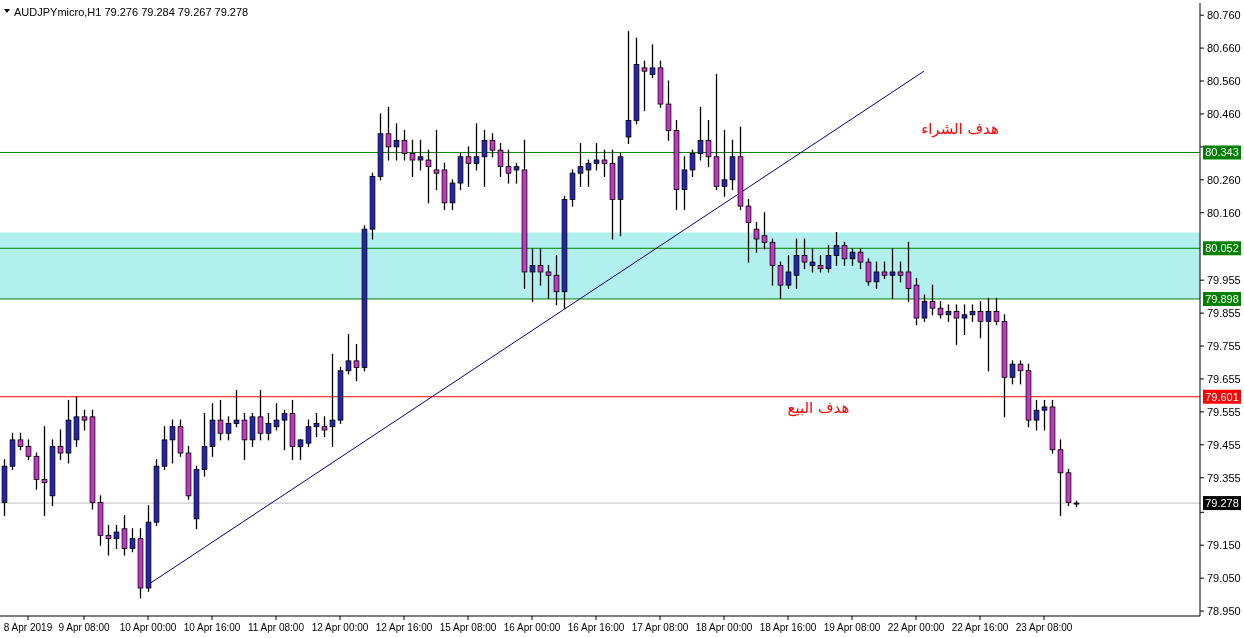  Describe the element at coordinates (212, 627) in the screenshot. I see `x-tick-label: 10 Apr 16:00` at that location.